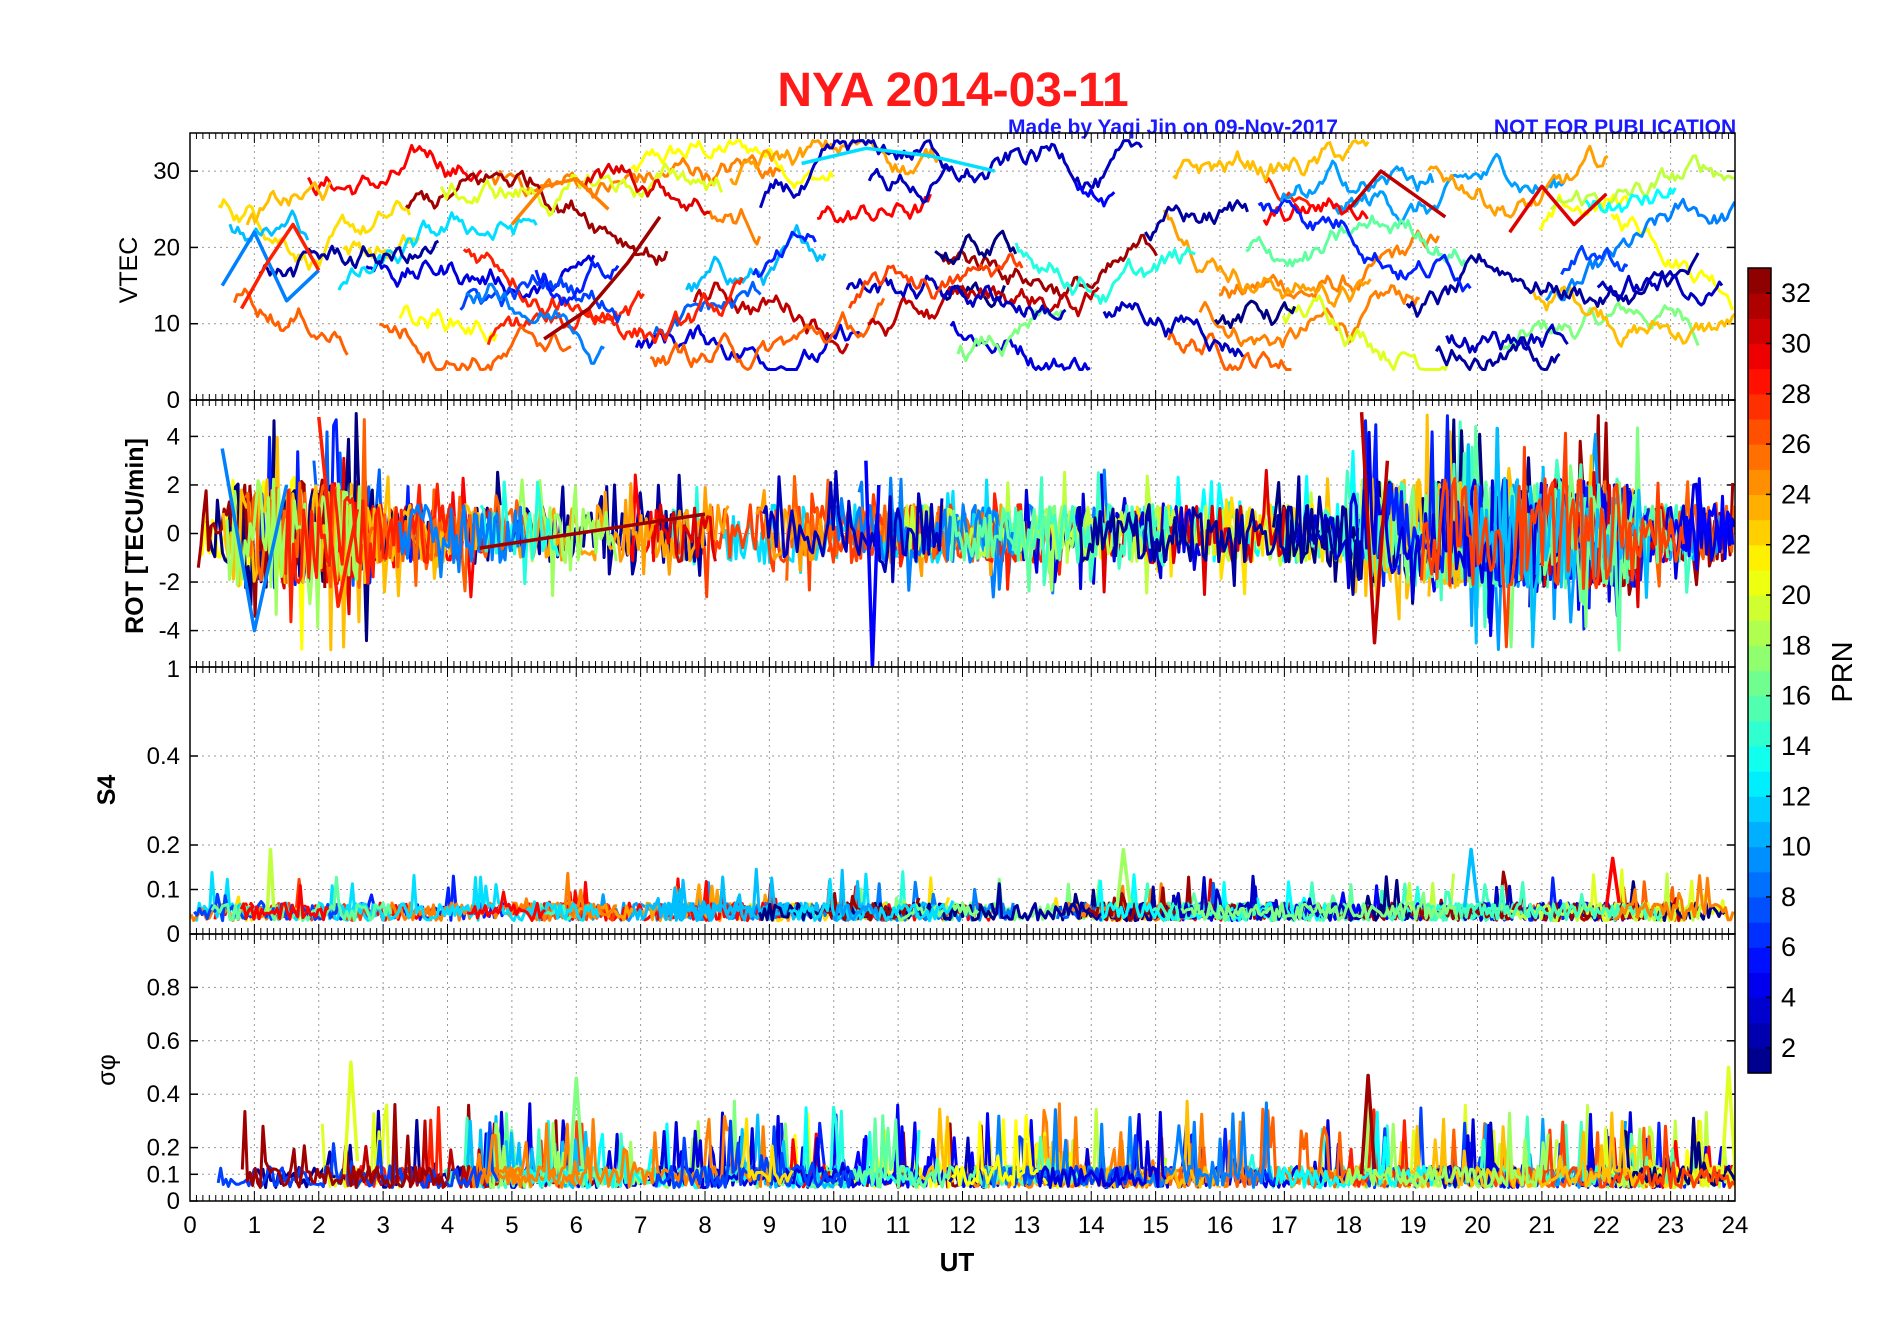 This screenshot has width=1904, height=1330. I want to click on colorbar-tick-label: 26, so click(1796, 444).